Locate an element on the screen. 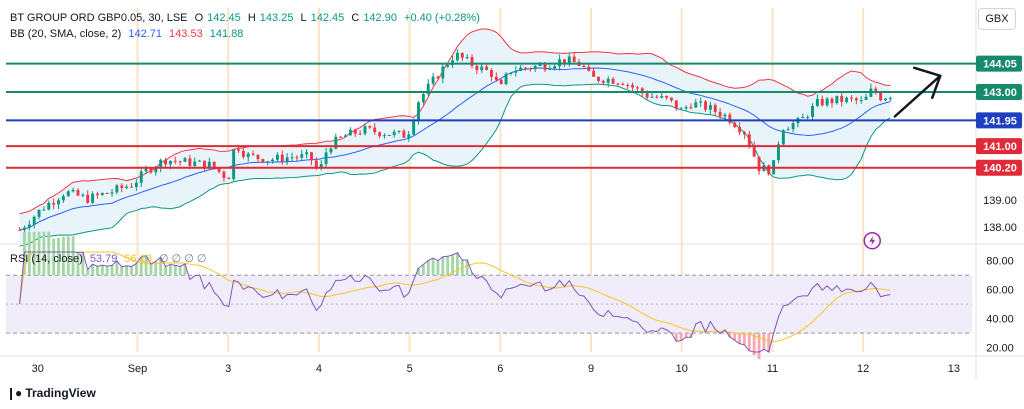 The height and width of the screenshot is (409, 1024). time-tick-label: 11 is located at coordinates (772, 369).